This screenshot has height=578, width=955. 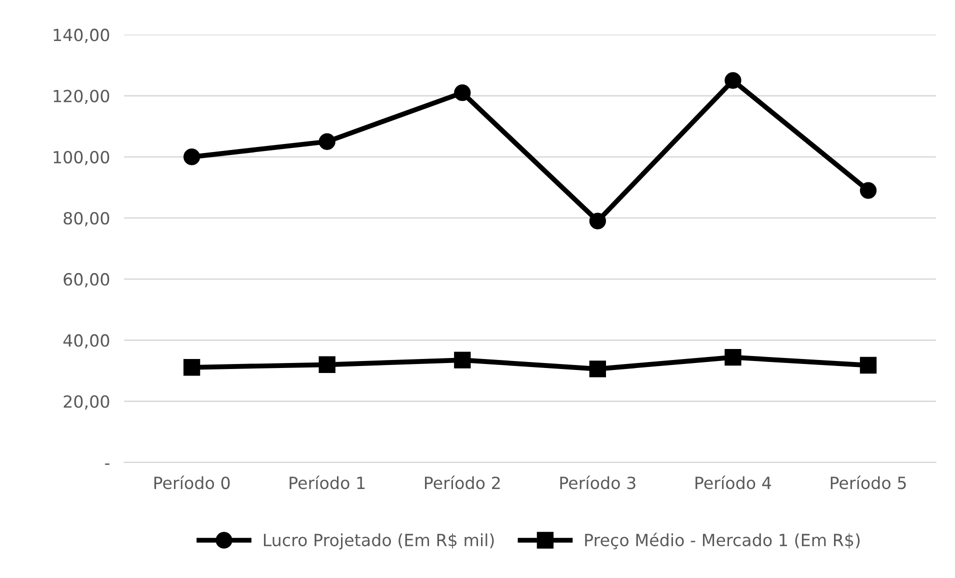 I want to click on y-tick-label: 60,00, so click(x=87, y=280).